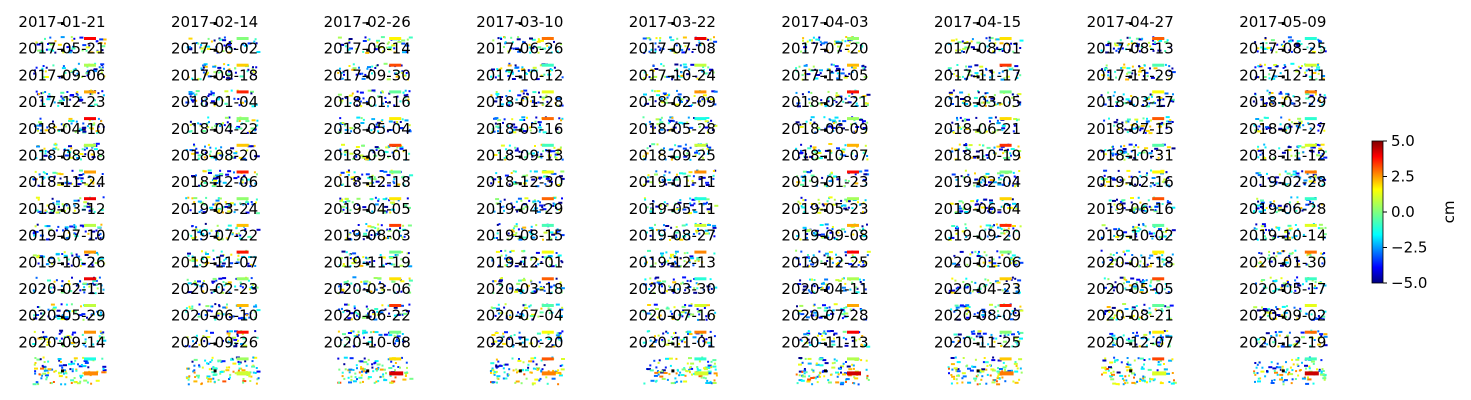 This screenshot has width=1471, height=400. What do you see at coordinates (672, 75) in the screenshot?
I see `panel-title: 2017-10-24` at bounding box center [672, 75].